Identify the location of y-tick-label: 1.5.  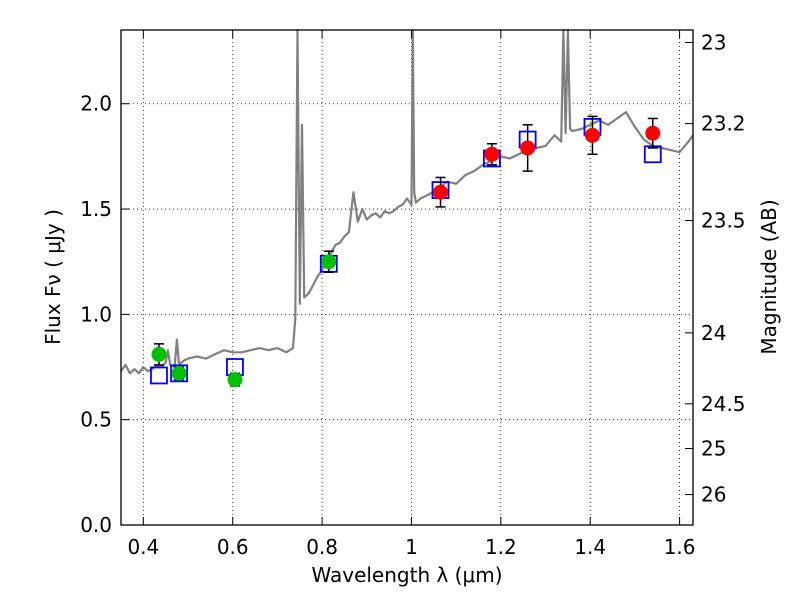
(96, 209).